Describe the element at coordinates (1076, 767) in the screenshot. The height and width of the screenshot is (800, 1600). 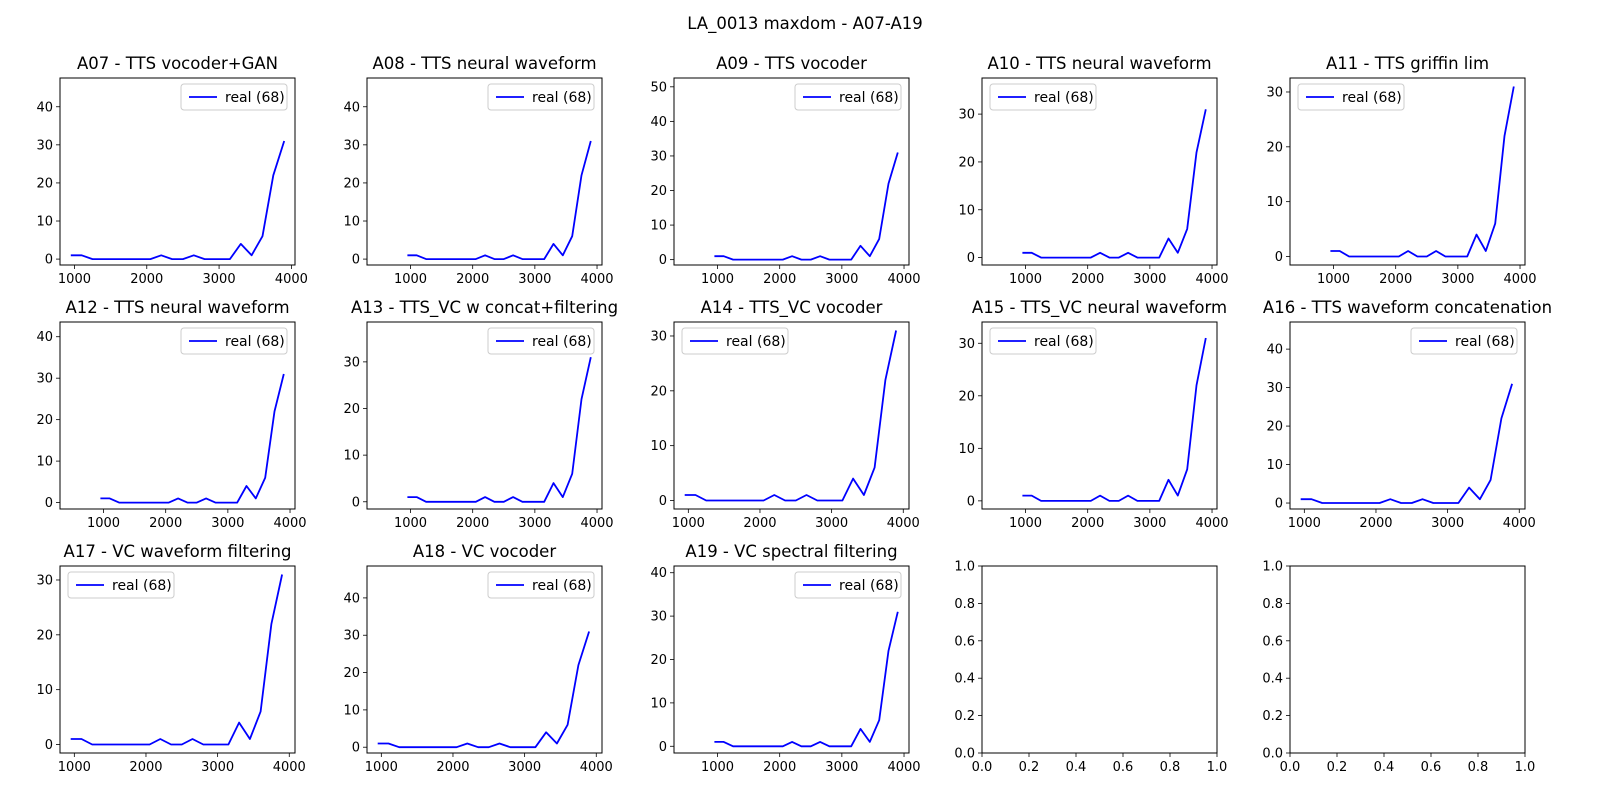
I see `x-tick-label: 0.4` at that location.